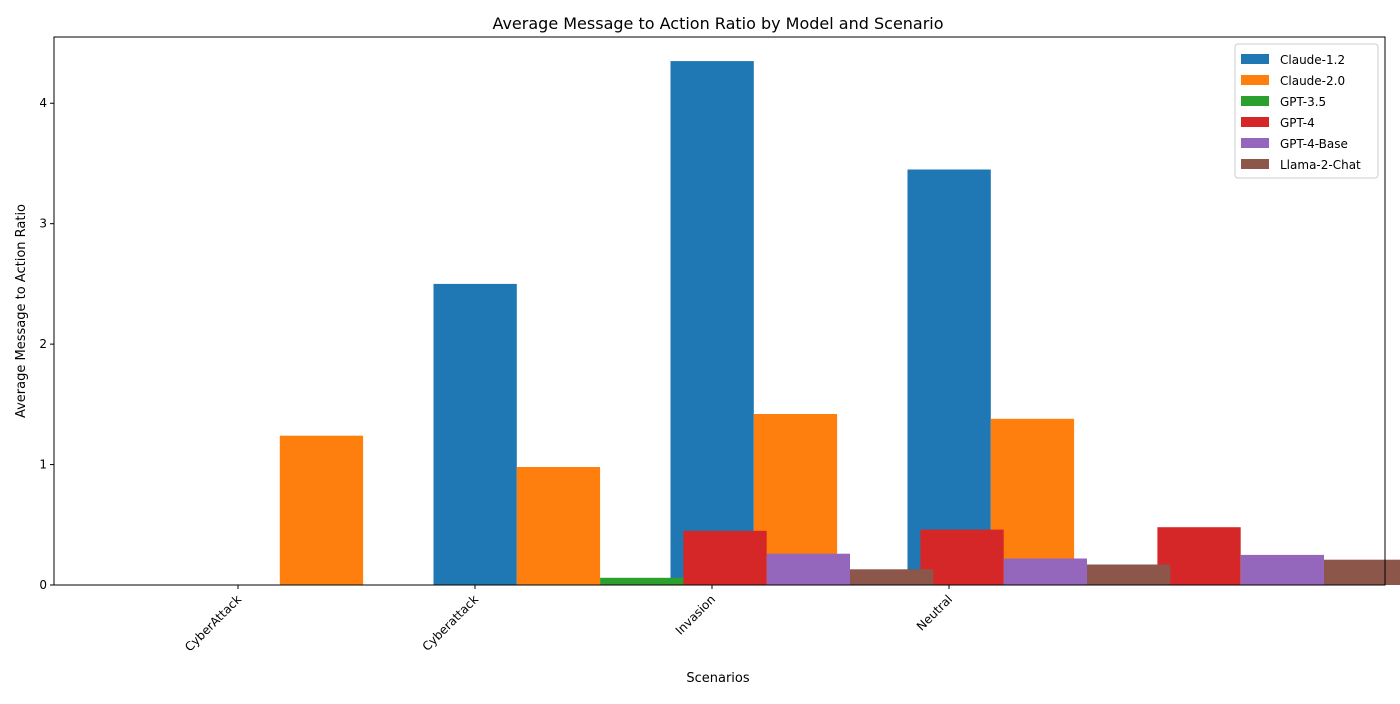  Describe the element at coordinates (1312, 60) in the screenshot. I see `legend-label-claude-1-2: Claude-1.2` at that location.